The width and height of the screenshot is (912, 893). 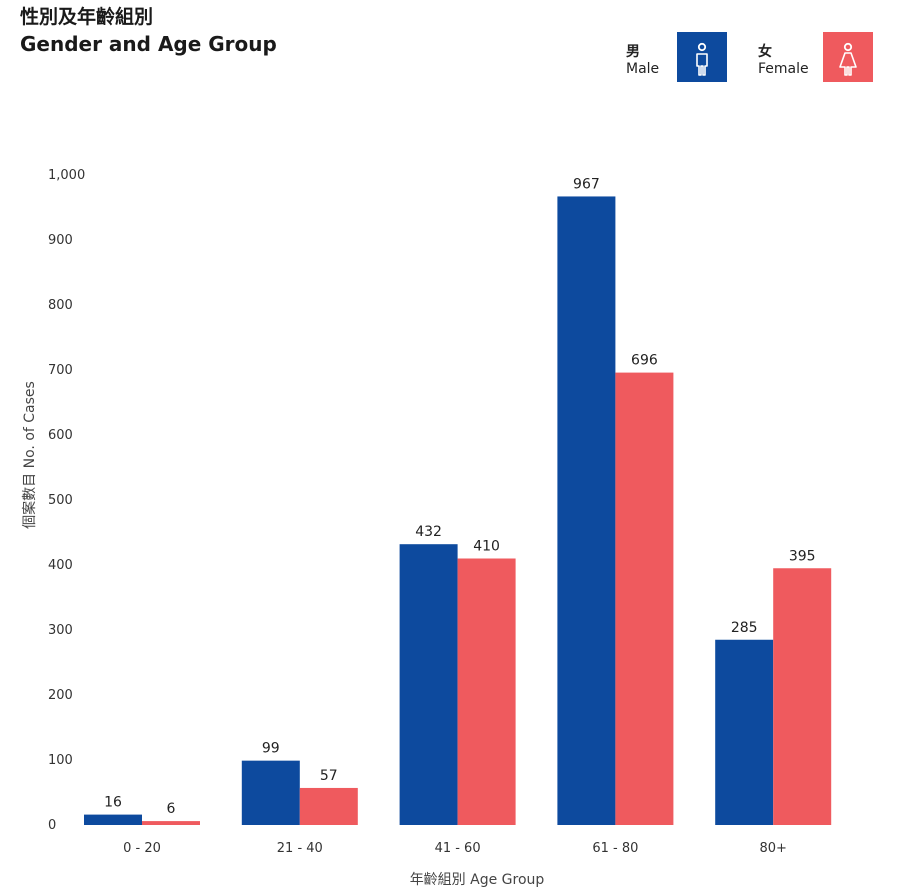 What do you see at coordinates (765, 52) in the screenshot?
I see `legend-female-zh: 女` at bounding box center [765, 52].